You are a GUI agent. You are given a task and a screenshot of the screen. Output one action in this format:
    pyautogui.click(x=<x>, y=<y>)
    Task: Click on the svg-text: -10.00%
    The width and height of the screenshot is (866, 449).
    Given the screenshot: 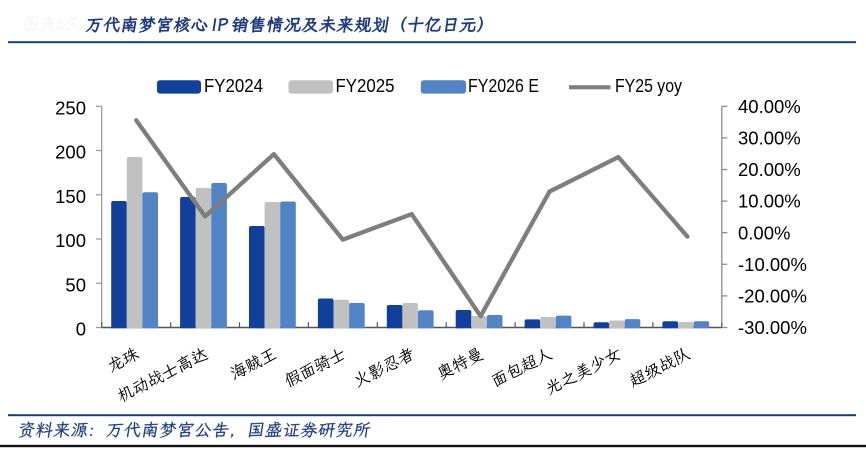 What is the action you would take?
    pyautogui.click(x=772, y=264)
    